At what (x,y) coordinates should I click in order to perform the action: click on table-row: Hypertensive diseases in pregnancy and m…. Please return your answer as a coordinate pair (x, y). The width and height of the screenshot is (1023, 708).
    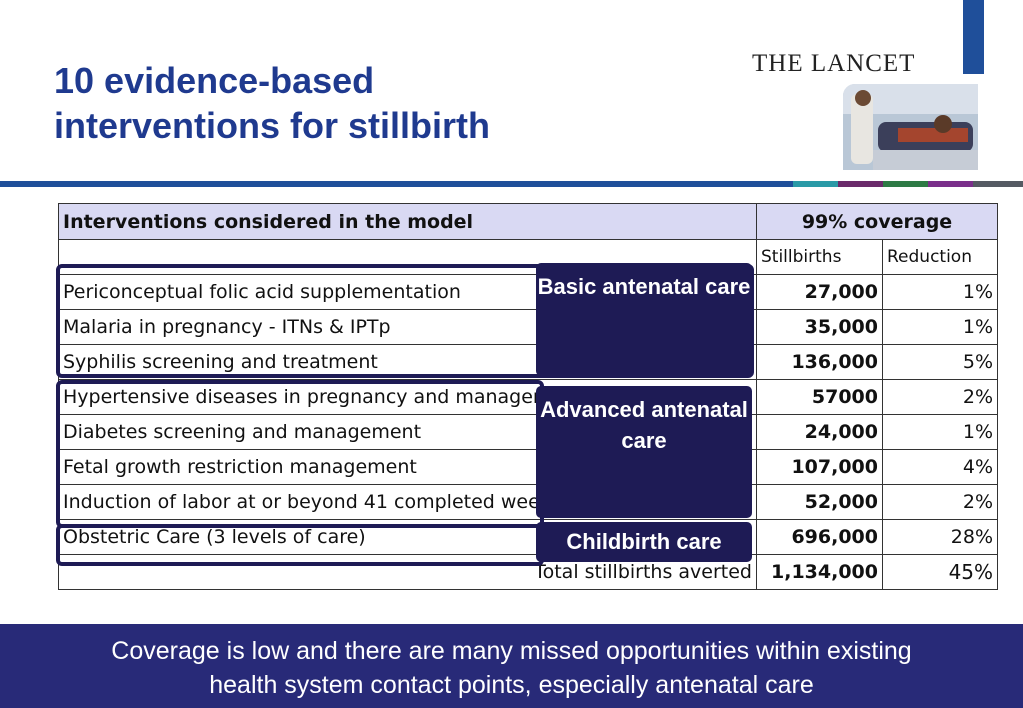
    Looking at the image, I should click on (528, 397).